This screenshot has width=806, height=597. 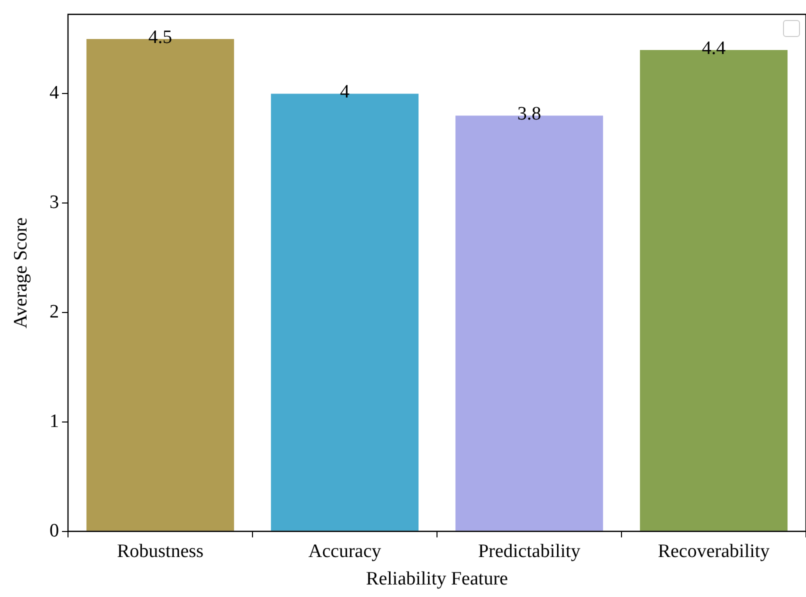 What do you see at coordinates (55, 93) in the screenshot?
I see `y-tick-label: 4` at bounding box center [55, 93].